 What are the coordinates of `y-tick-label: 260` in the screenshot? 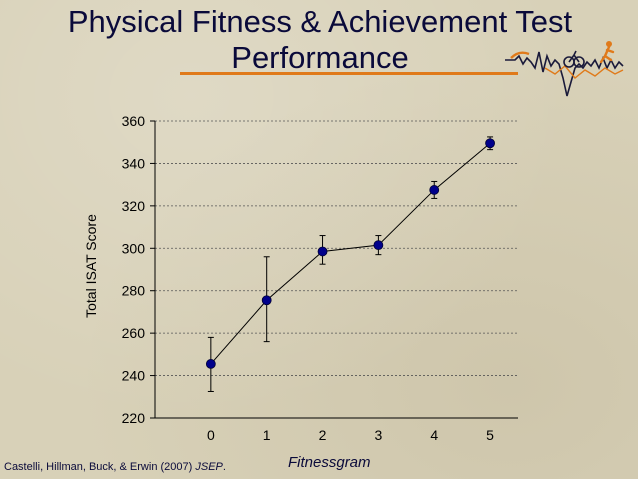 It's located at (134, 333).